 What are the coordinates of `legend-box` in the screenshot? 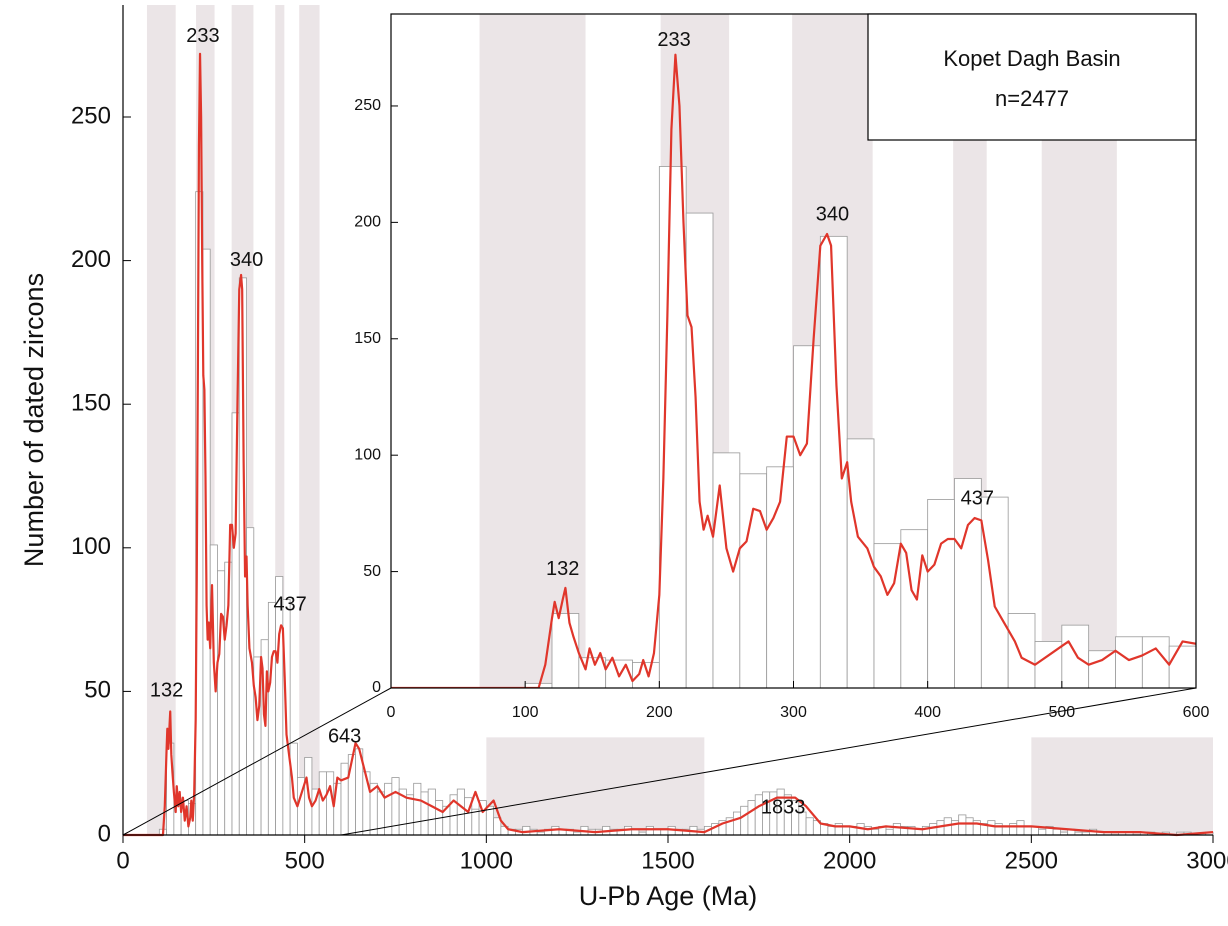 It's located at (1032, 77).